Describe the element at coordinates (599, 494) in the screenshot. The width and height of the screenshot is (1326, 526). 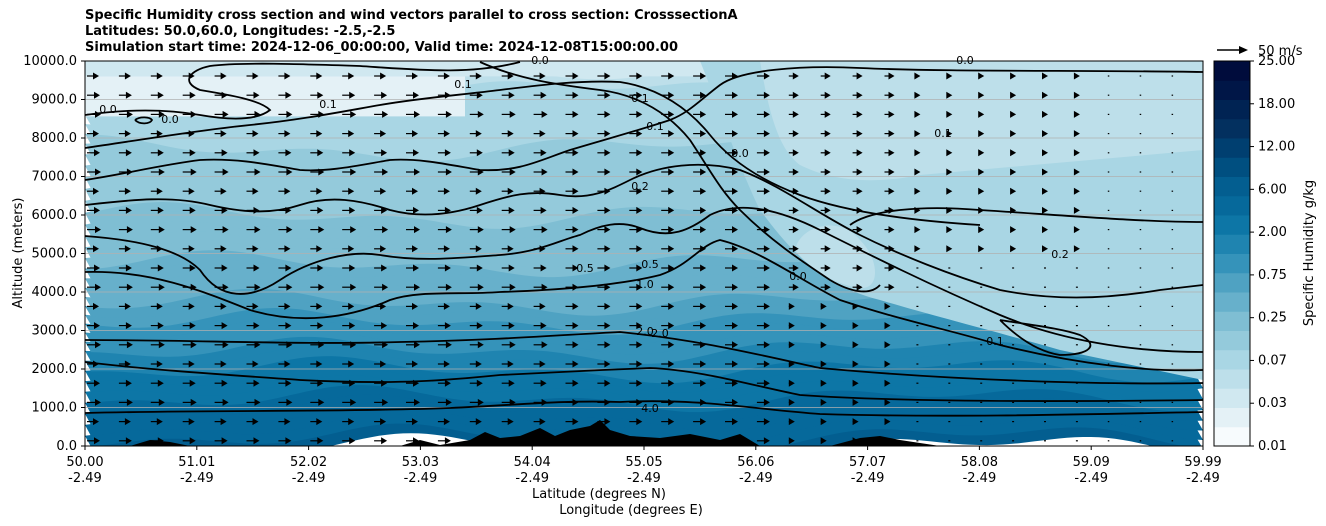
I see `x-axis-label-1: Latitude (degrees N)` at that location.